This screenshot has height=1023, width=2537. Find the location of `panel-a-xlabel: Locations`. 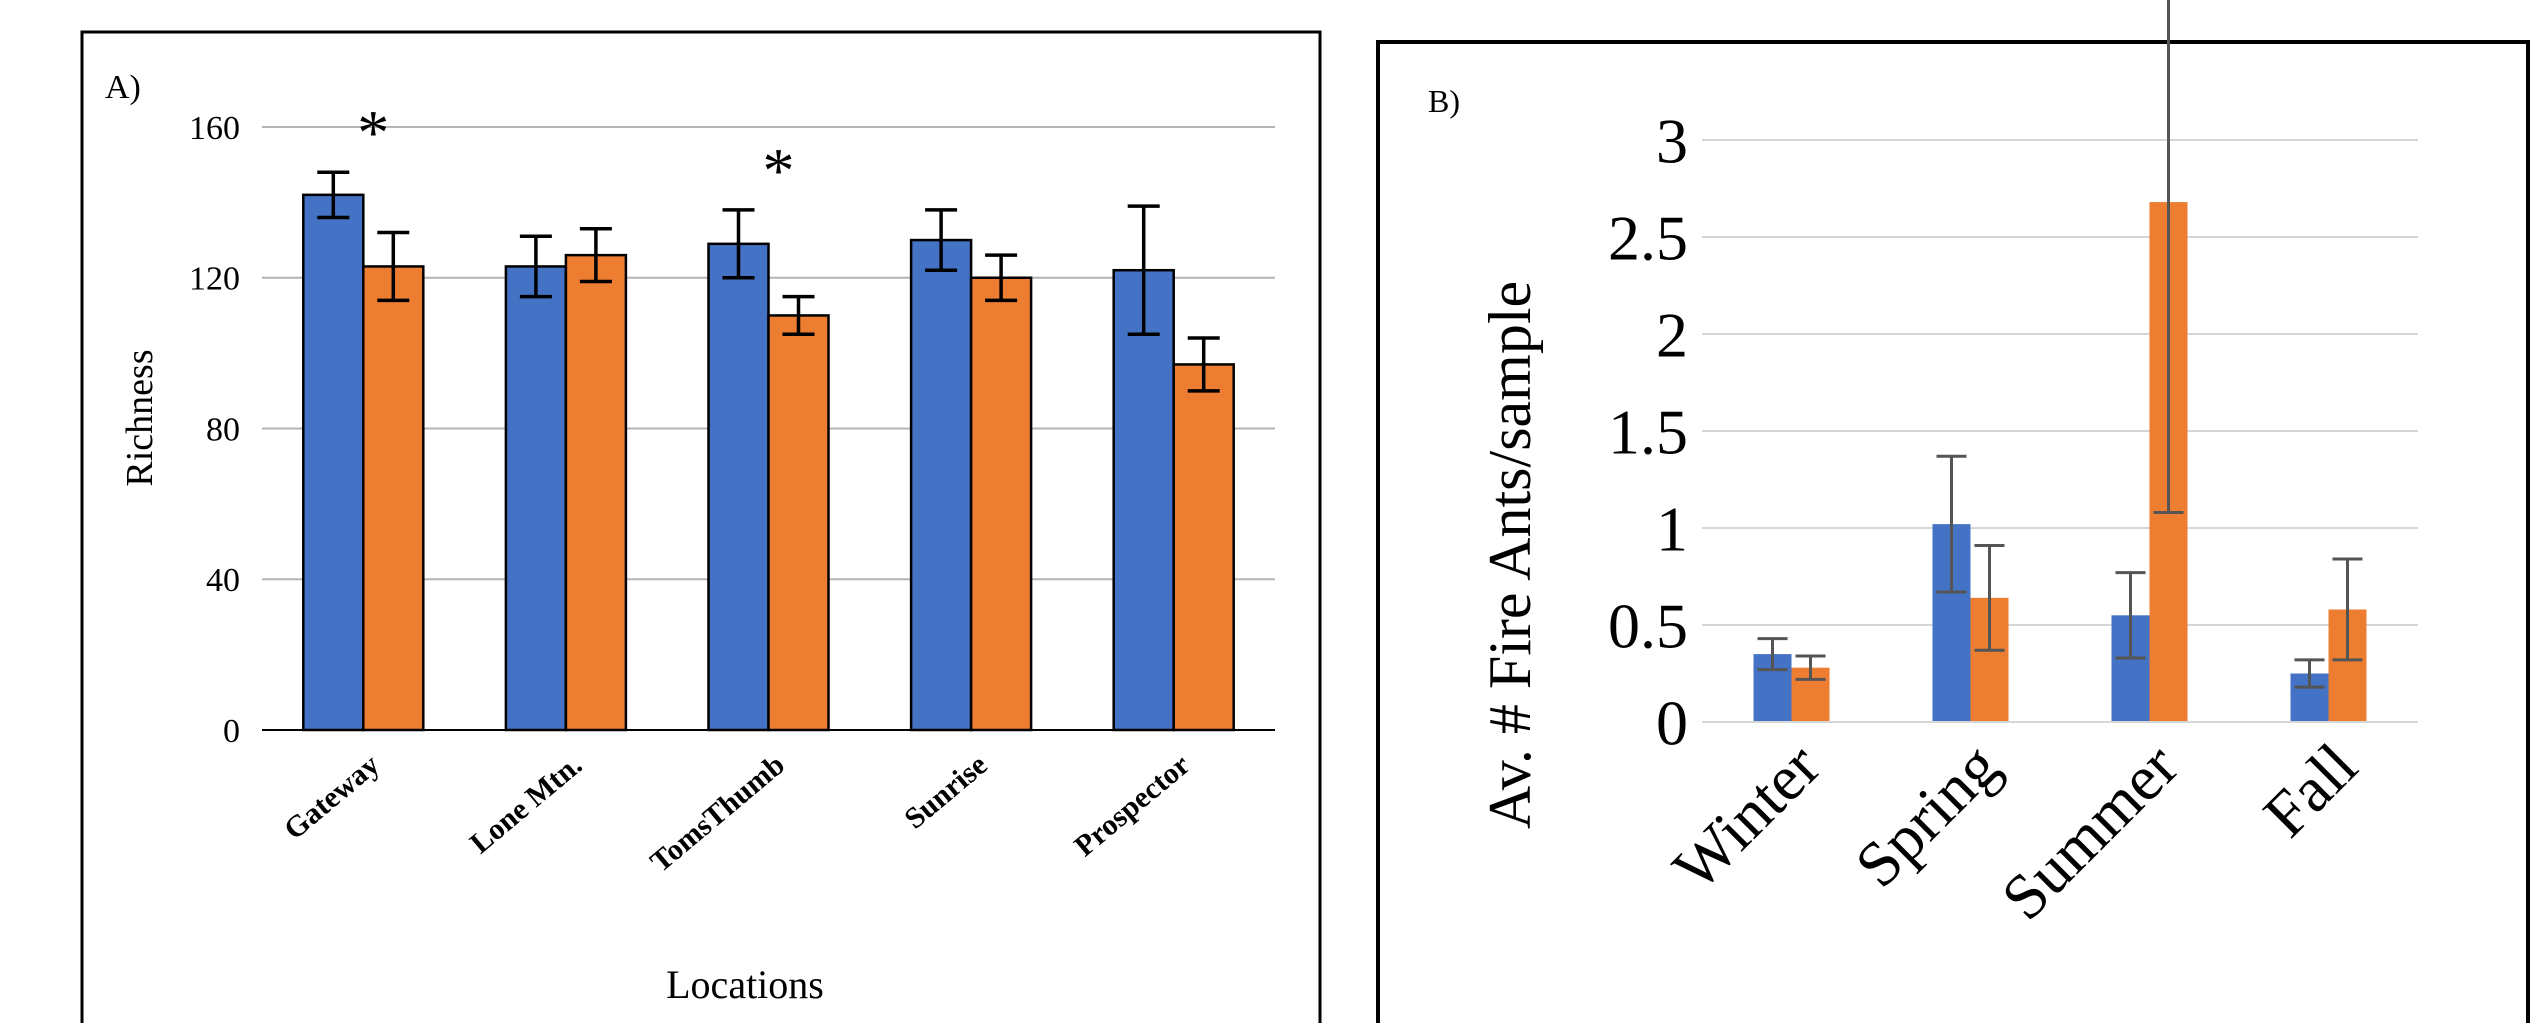

panel-a-xlabel: Locations is located at coordinates (745, 984).